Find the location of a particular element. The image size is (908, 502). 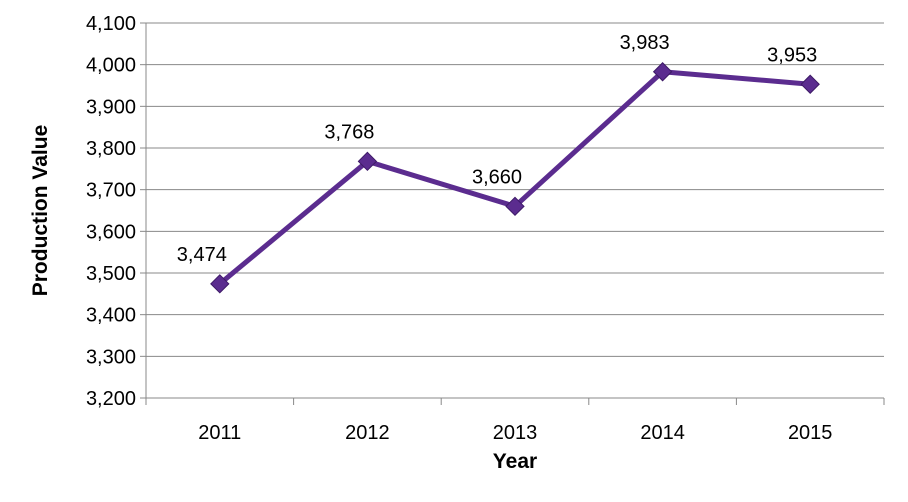

y-tick-label: 3,600 is located at coordinates (111, 232).